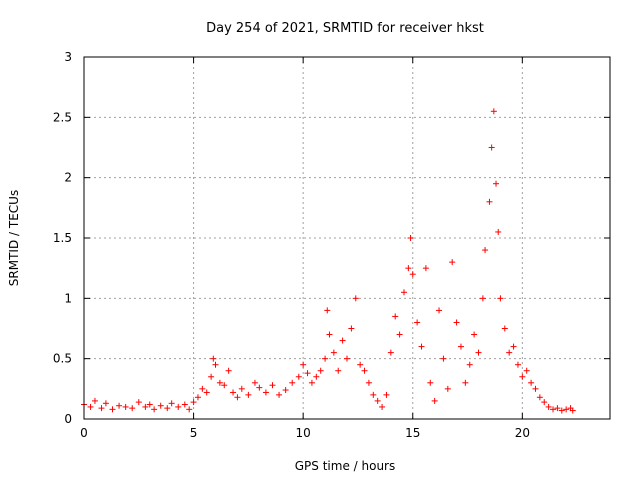  What do you see at coordinates (412, 433) in the screenshot?
I see `x-tick-label: 15` at bounding box center [412, 433].